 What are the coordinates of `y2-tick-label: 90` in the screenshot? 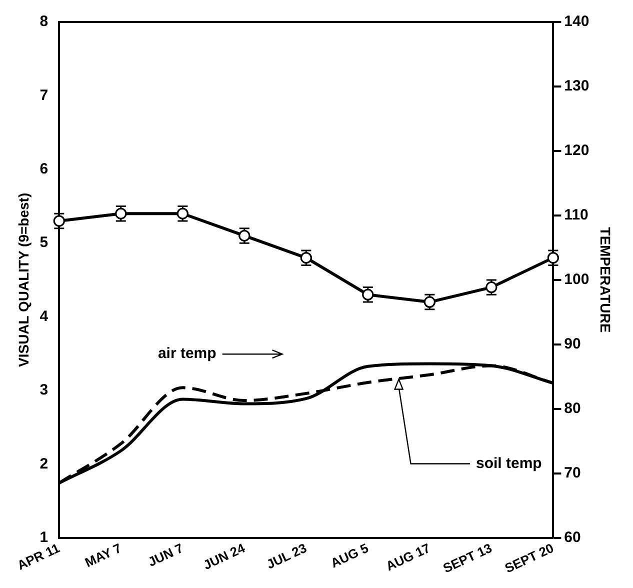 It's located at (572, 344).